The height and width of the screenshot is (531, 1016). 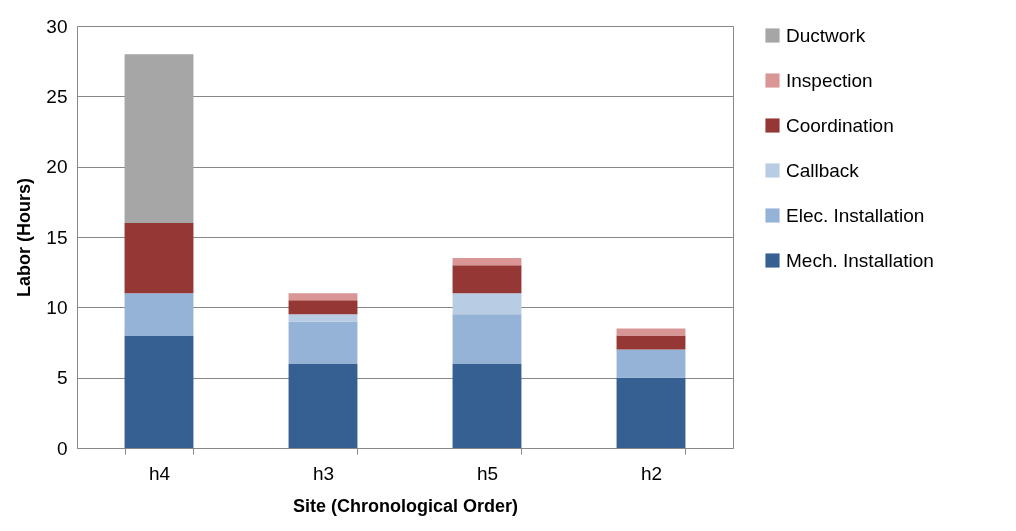 I want to click on y-tick-label: 25, so click(x=57, y=96).